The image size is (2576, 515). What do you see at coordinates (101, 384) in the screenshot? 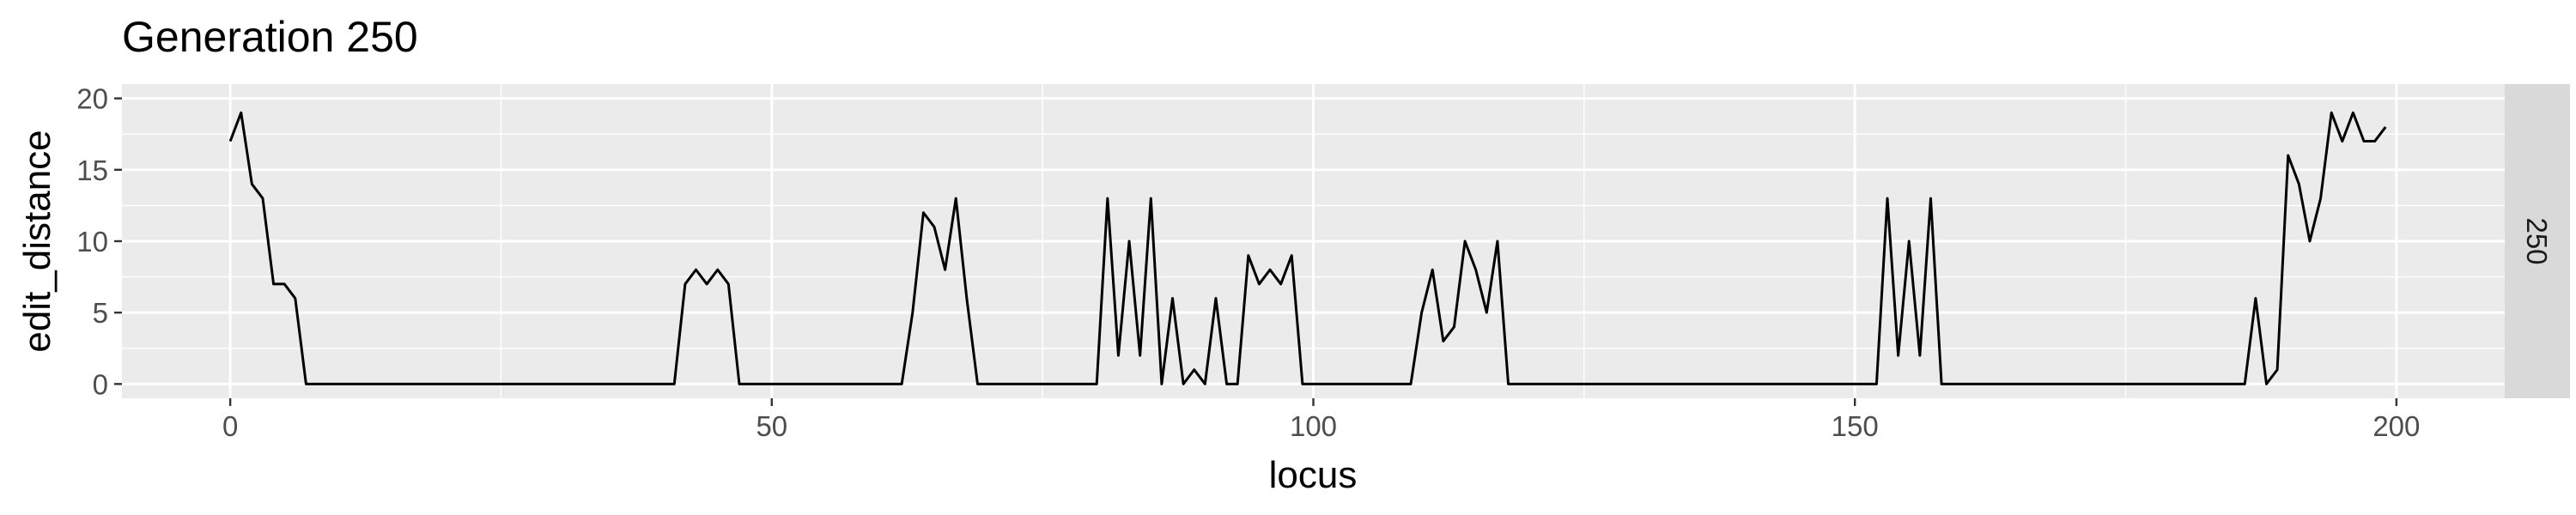
I see `y-tick-label: 0` at bounding box center [101, 384].